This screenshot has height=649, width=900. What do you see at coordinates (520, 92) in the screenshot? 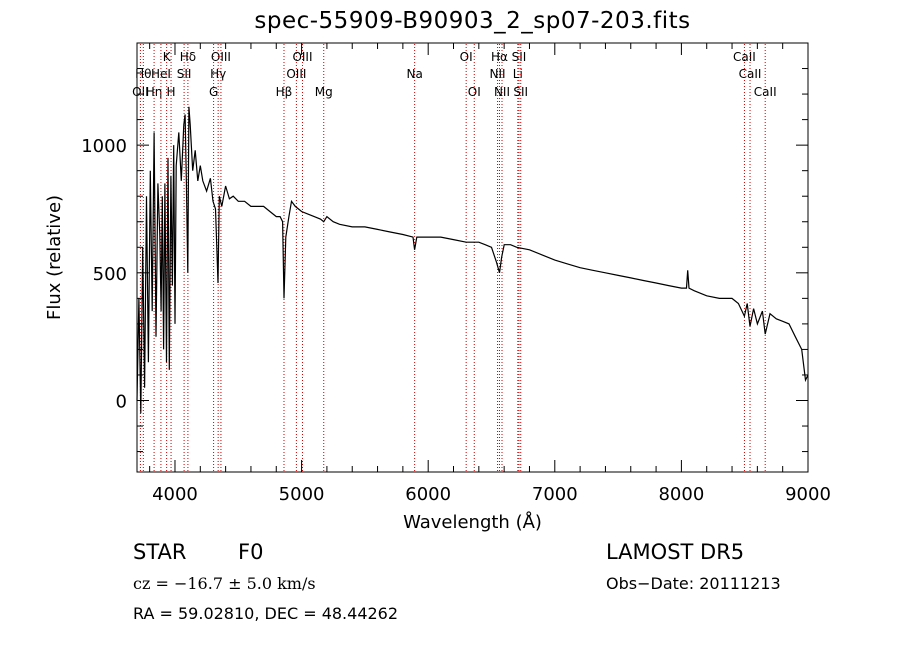
I see `line-marker-label-23: SII` at bounding box center [520, 92].